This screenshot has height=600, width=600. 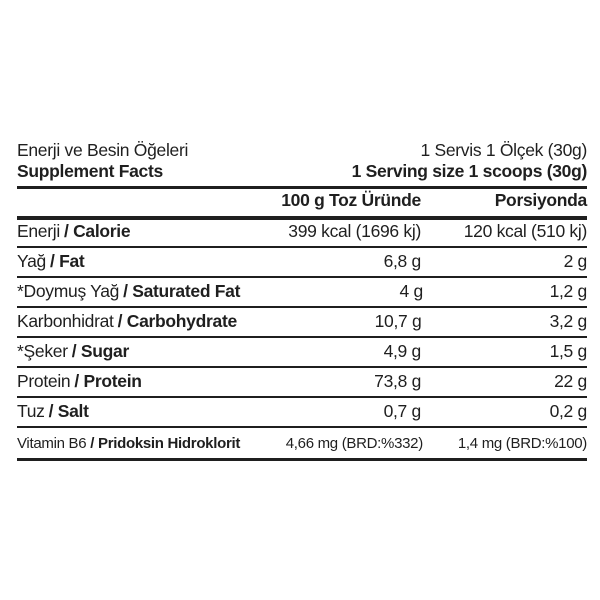 What do you see at coordinates (100, 351) in the screenshot?
I see `nutrient-name-english: / Sugar` at bounding box center [100, 351].